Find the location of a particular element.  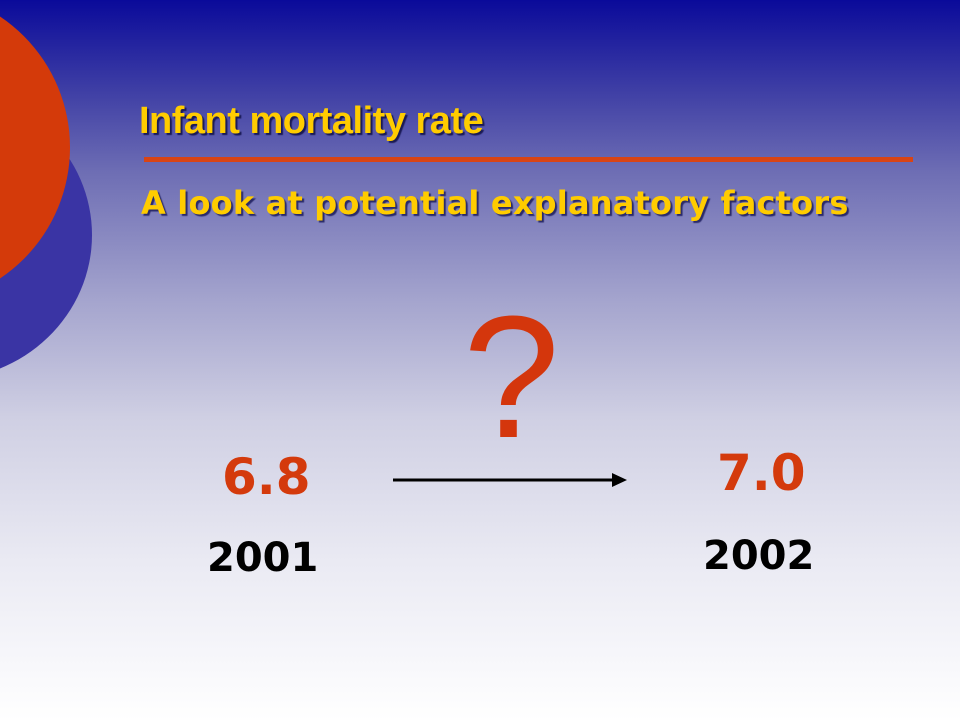

title-underline is located at coordinates (528, 159).